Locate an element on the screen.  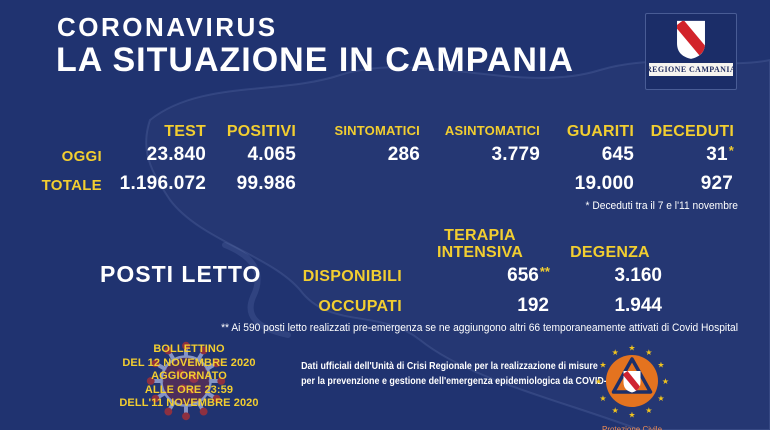
page-subtitle: LA SITUAZIONE IN CAMPANIA is located at coordinates (315, 60).